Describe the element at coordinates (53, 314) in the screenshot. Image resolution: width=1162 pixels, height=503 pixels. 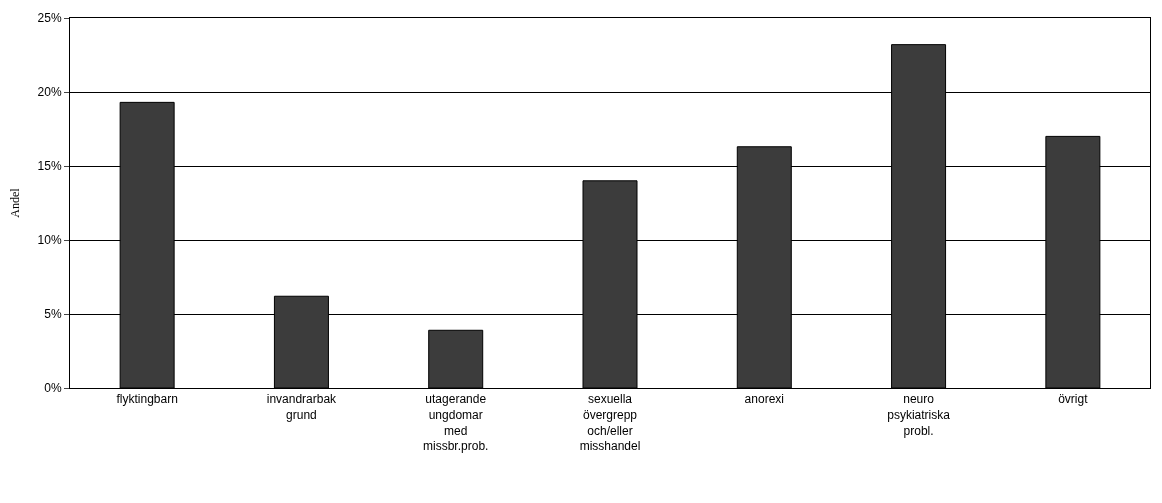
I see `y-tick-label: 5%` at that location.